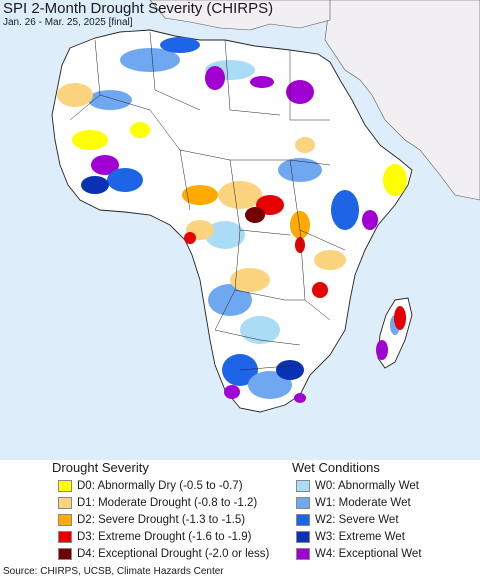  I want to click on swatch-d0, so click(65, 485).